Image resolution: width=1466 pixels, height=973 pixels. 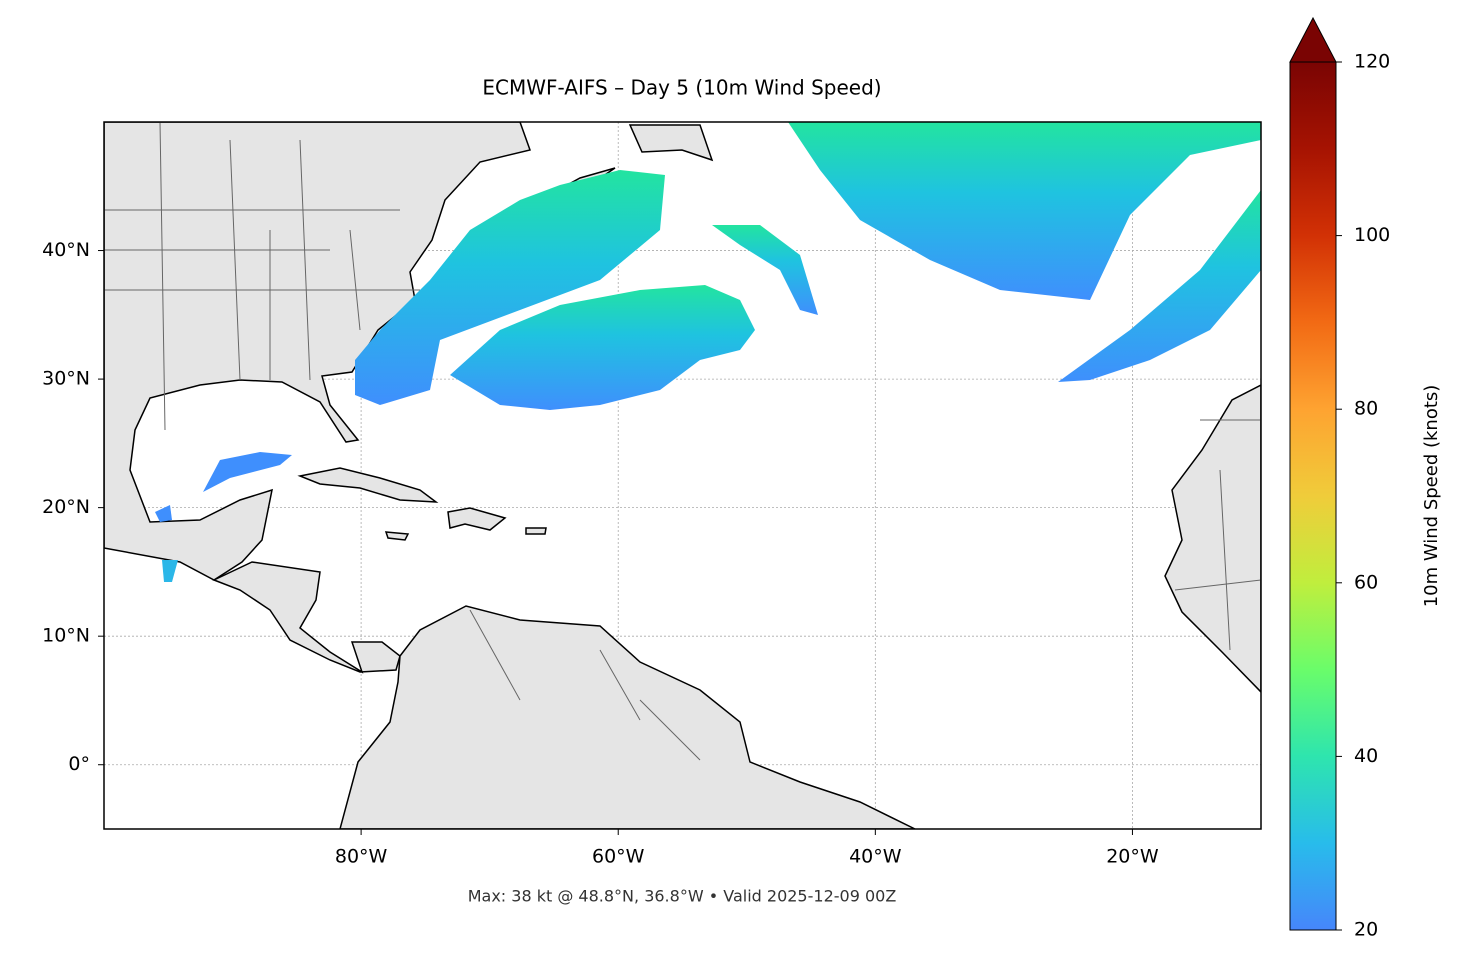 What do you see at coordinates (875, 857) in the screenshot?
I see `x-tick-label: 40°W` at bounding box center [875, 857].